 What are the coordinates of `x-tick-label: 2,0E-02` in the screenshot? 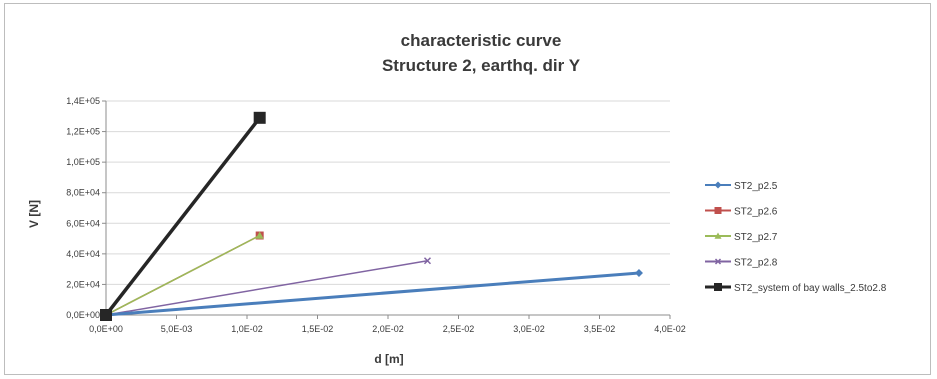 It's located at (388, 329).